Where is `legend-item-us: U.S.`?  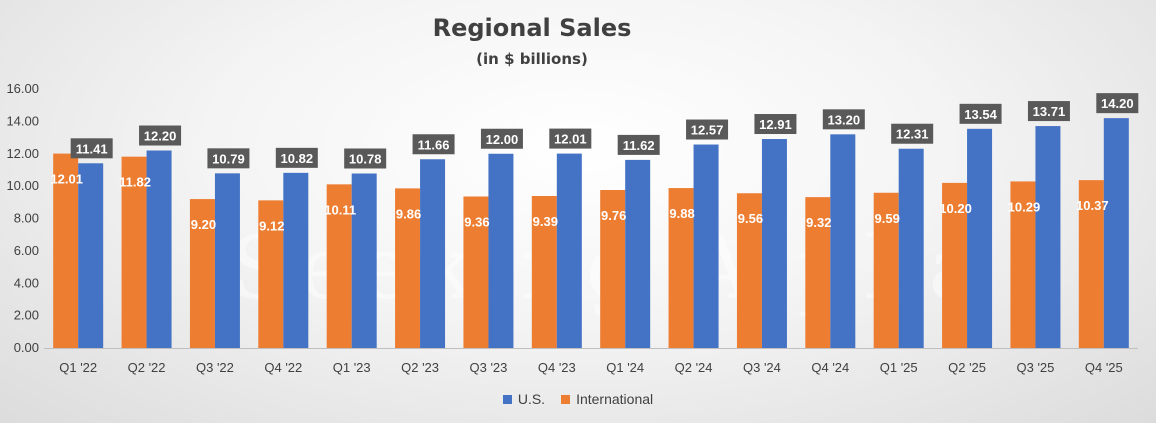 legend-item-us: U.S. is located at coordinates (524, 399).